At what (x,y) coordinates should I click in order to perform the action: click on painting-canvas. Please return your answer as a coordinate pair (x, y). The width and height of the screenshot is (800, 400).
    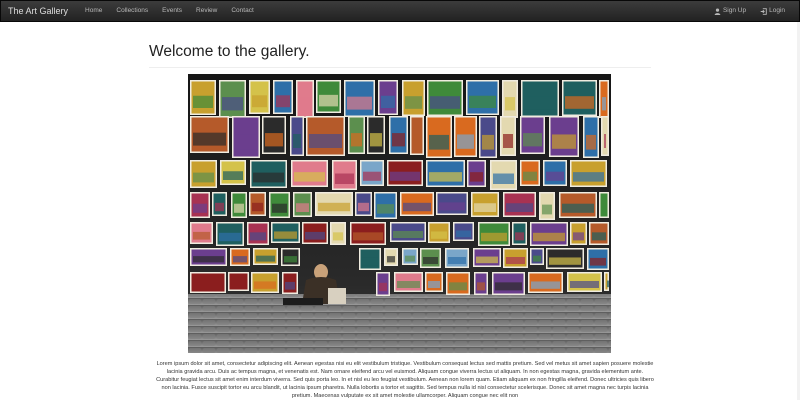
    Looking at the image, I should click on (606, 281).